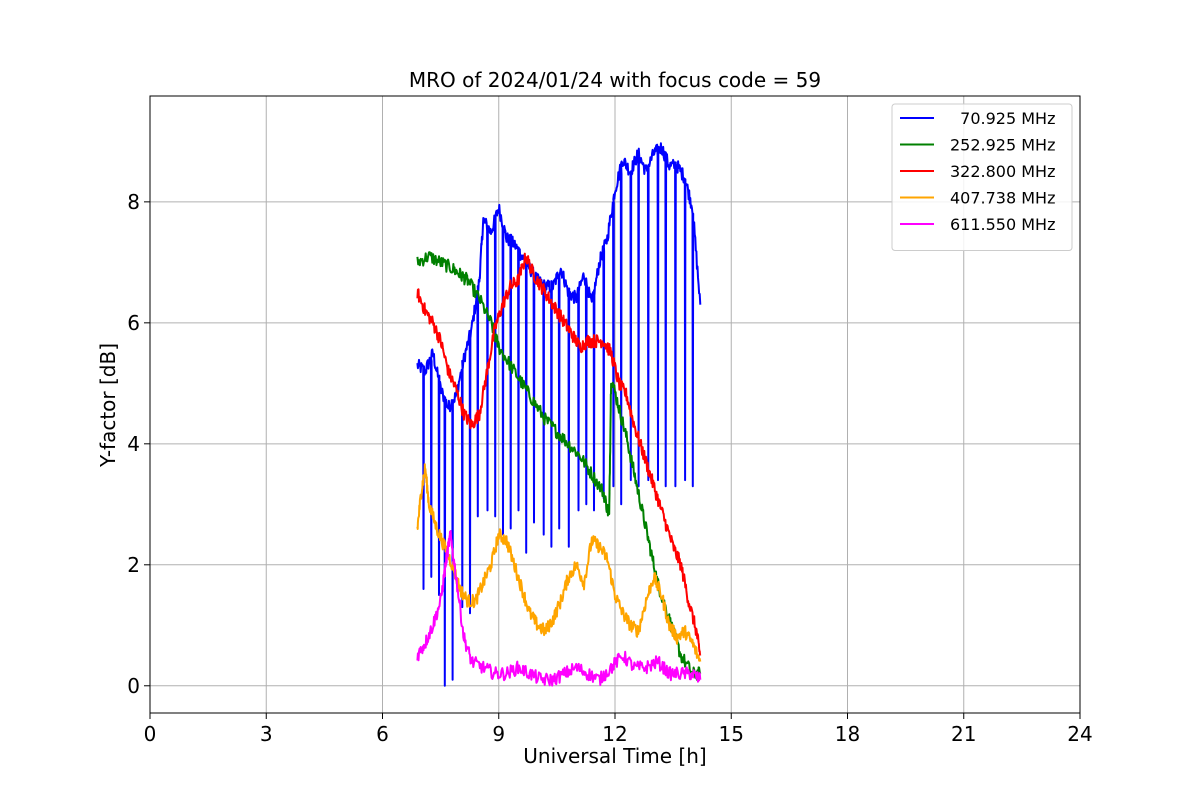  What do you see at coordinates (133, 202) in the screenshot?
I see `y-tick-label: 8` at bounding box center [133, 202].